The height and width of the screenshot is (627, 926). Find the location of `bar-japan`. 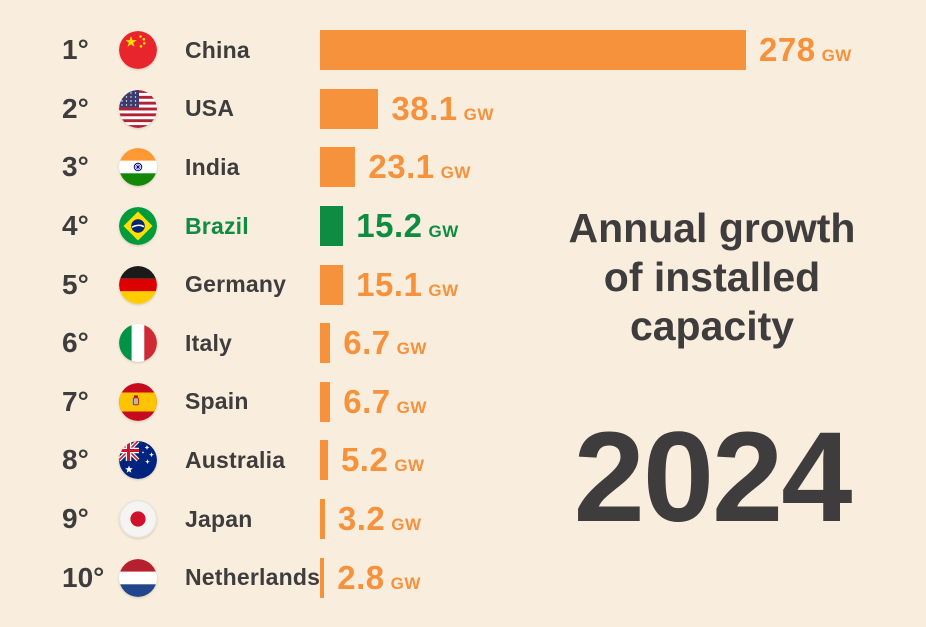

bar-japan is located at coordinates (322, 519).